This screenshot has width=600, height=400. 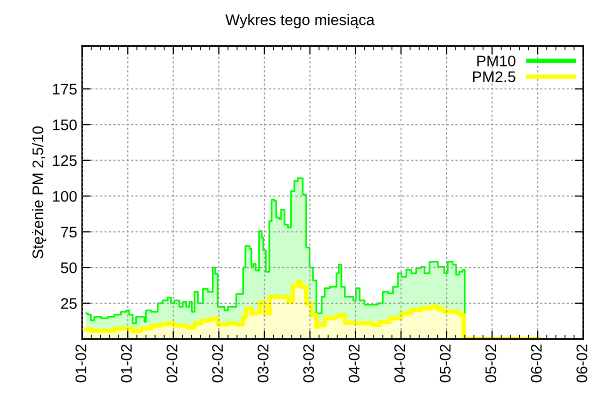 I want to click on y-tick-label: 175, so click(x=65, y=89).